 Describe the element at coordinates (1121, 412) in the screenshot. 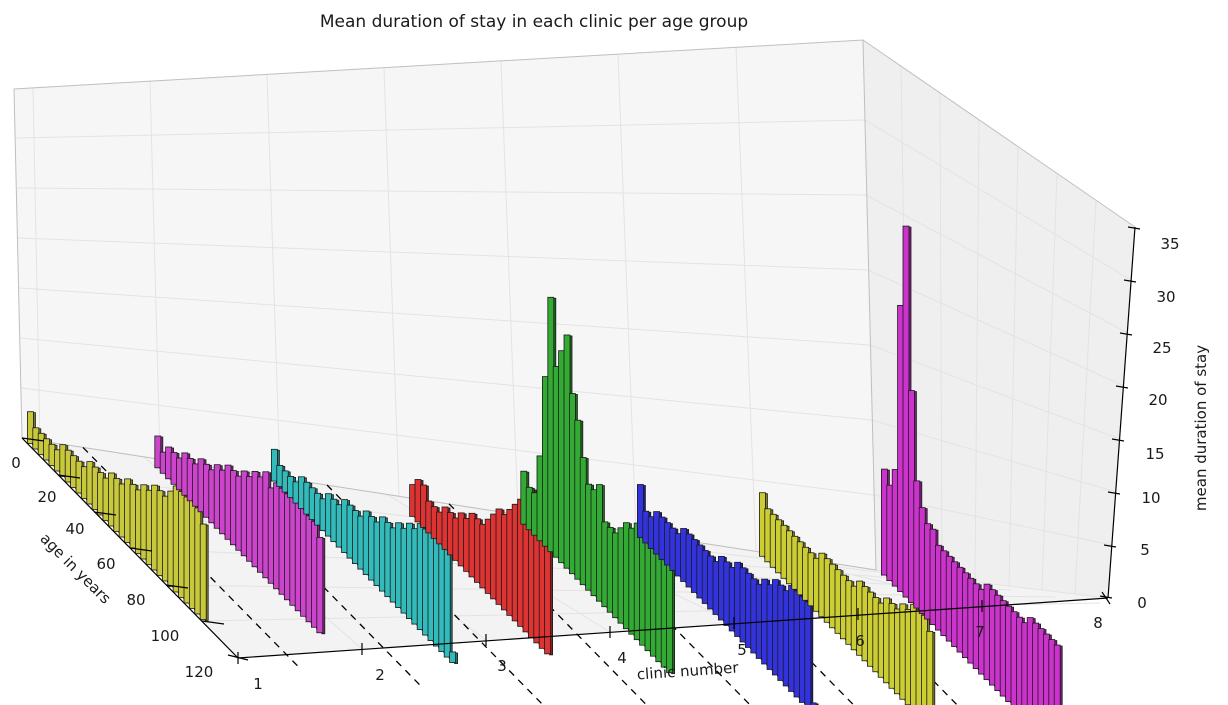

I see `duration-axis-line` at that location.